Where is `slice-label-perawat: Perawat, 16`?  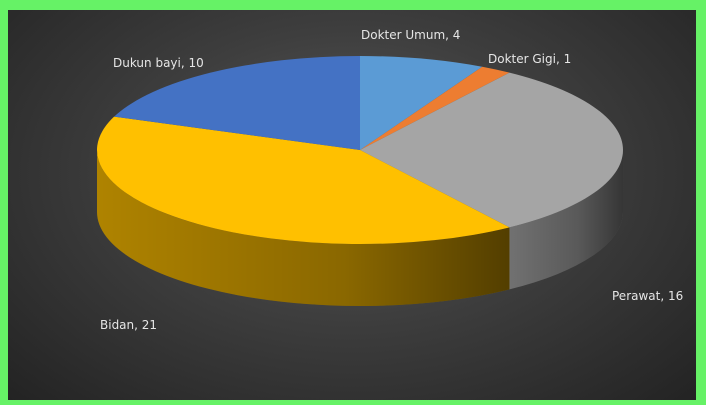 slice-label-perawat: Perawat, 16 is located at coordinates (647, 296).